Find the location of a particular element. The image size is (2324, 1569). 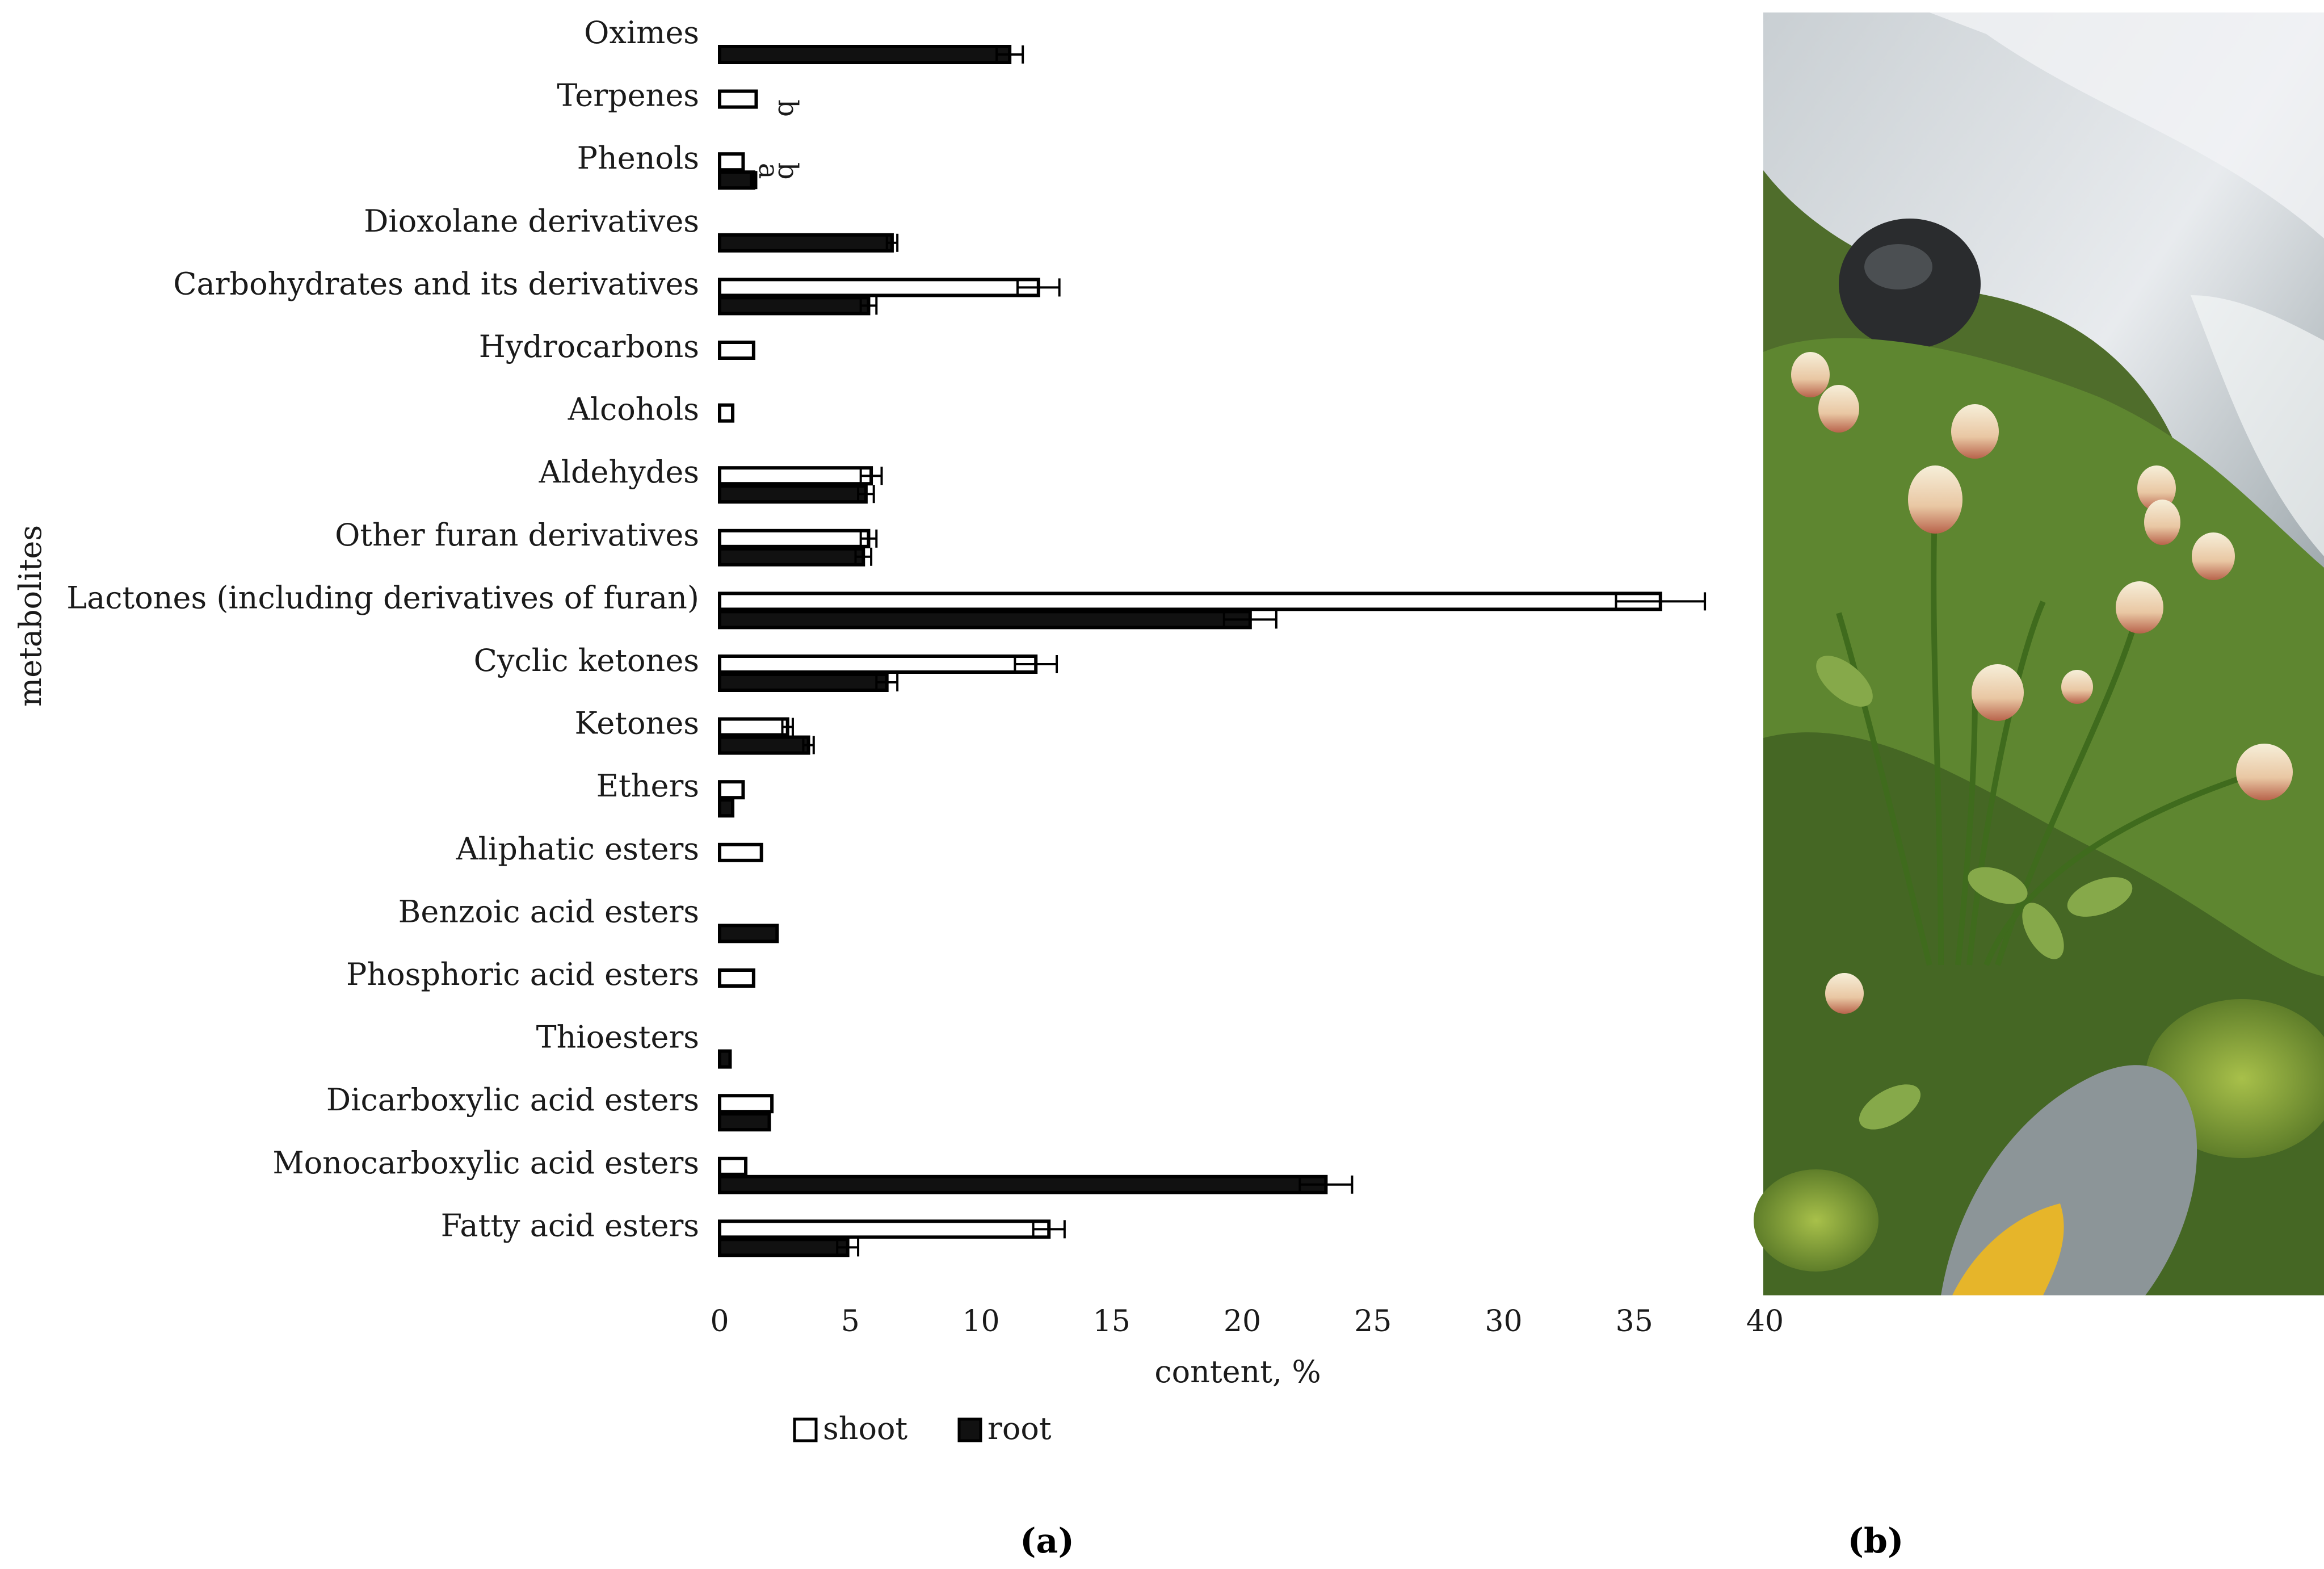

x-tick-label-5: 5 is located at coordinates (850, 1321).